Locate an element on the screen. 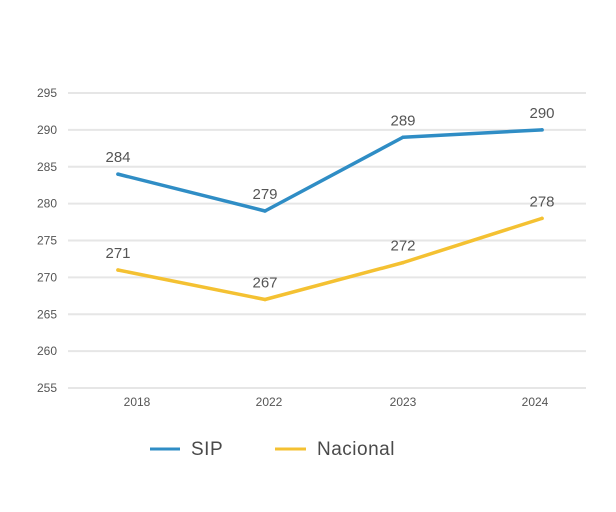  series-line-nacional is located at coordinates (330, 259).